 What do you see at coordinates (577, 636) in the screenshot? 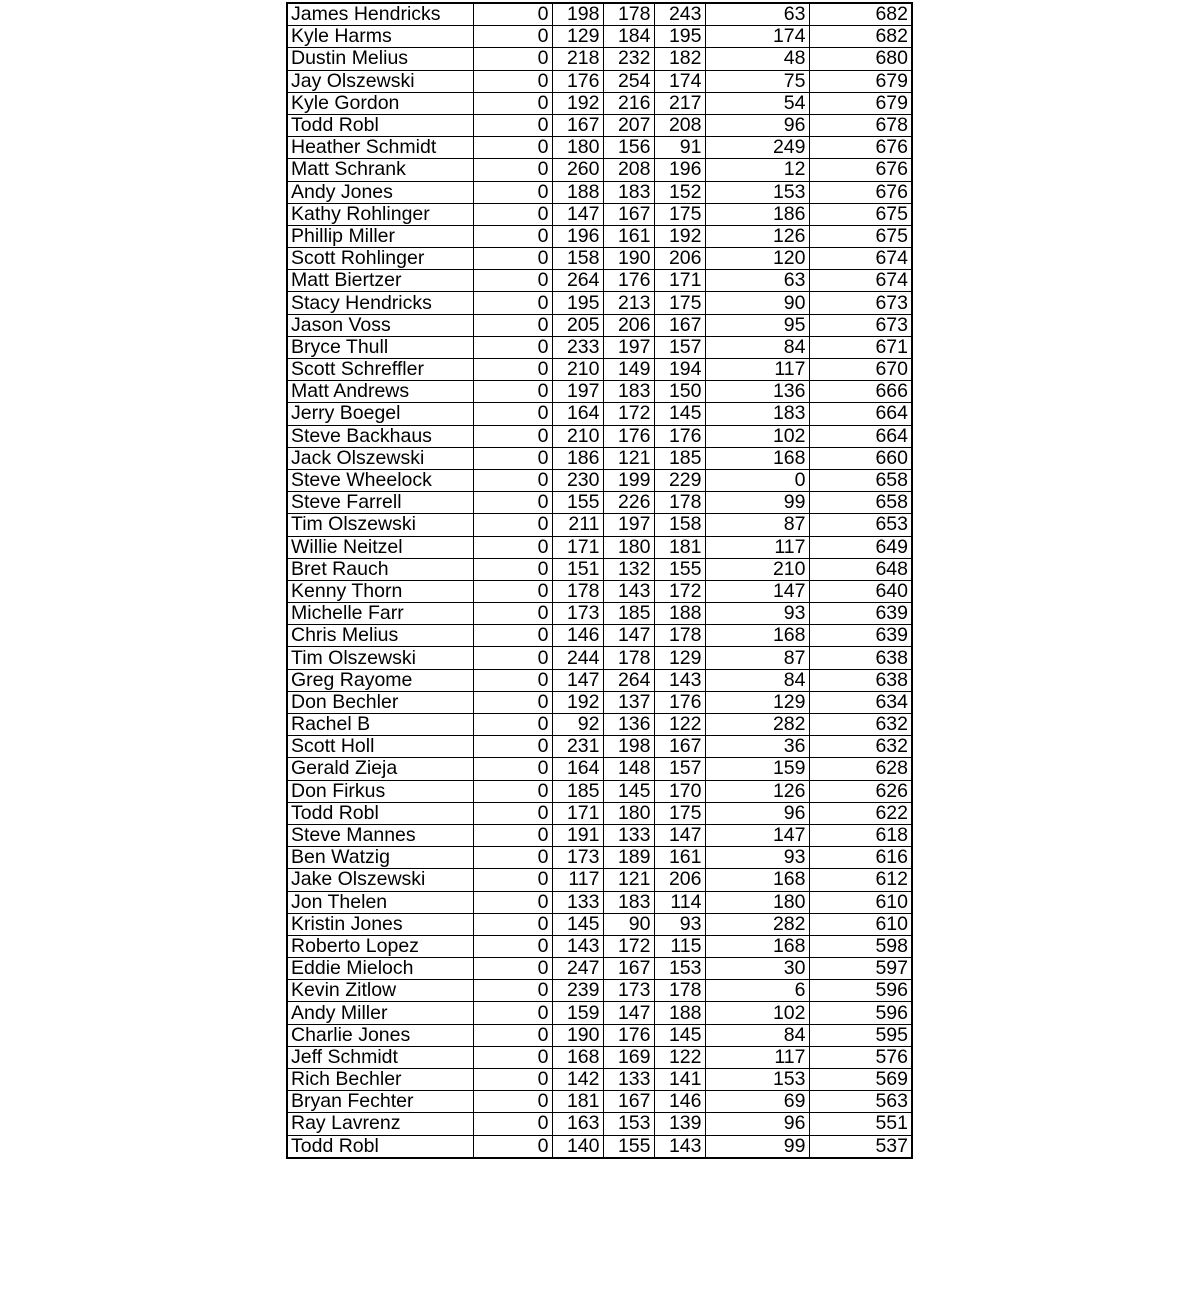
I see `column-2-cell: 146` at bounding box center [577, 636].